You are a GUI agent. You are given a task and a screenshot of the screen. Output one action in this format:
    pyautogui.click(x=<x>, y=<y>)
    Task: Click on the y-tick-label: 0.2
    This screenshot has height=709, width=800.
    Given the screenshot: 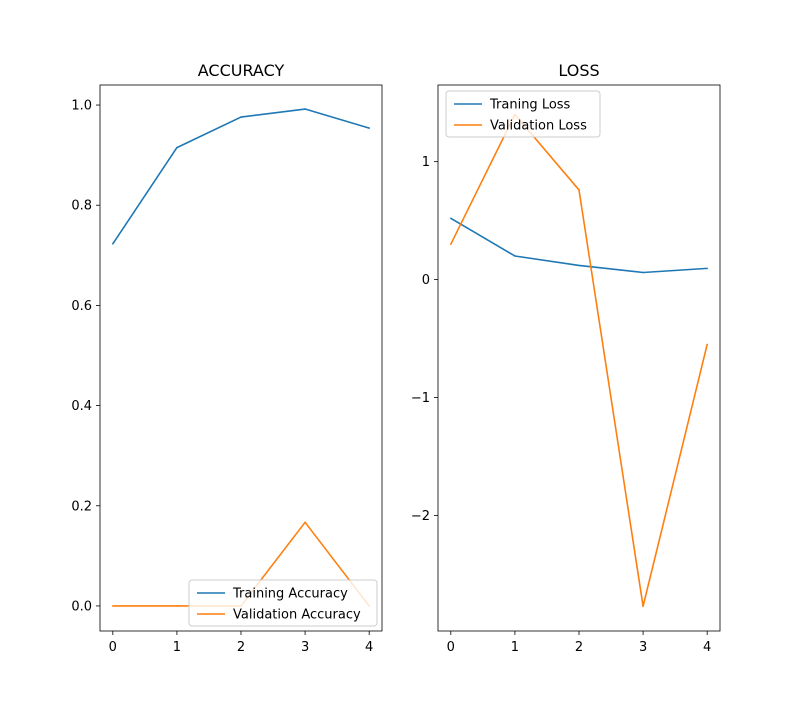 What is the action you would take?
    pyautogui.click(x=81, y=506)
    